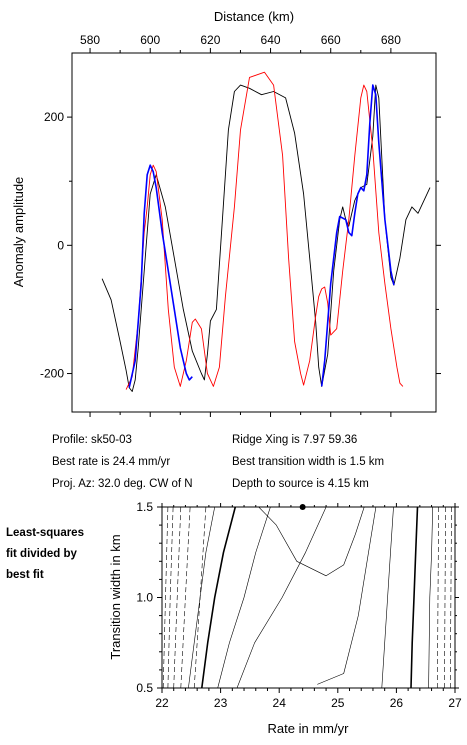  Describe the element at coordinates (162, 703) in the screenshot. I see `x-tick-label: 22` at that location.